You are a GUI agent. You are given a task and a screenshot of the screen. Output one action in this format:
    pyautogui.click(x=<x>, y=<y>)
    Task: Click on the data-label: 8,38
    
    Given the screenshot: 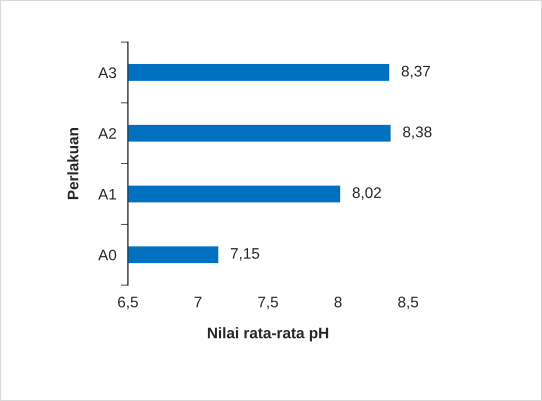 What is the action you would take?
    pyautogui.click(x=417, y=133)
    